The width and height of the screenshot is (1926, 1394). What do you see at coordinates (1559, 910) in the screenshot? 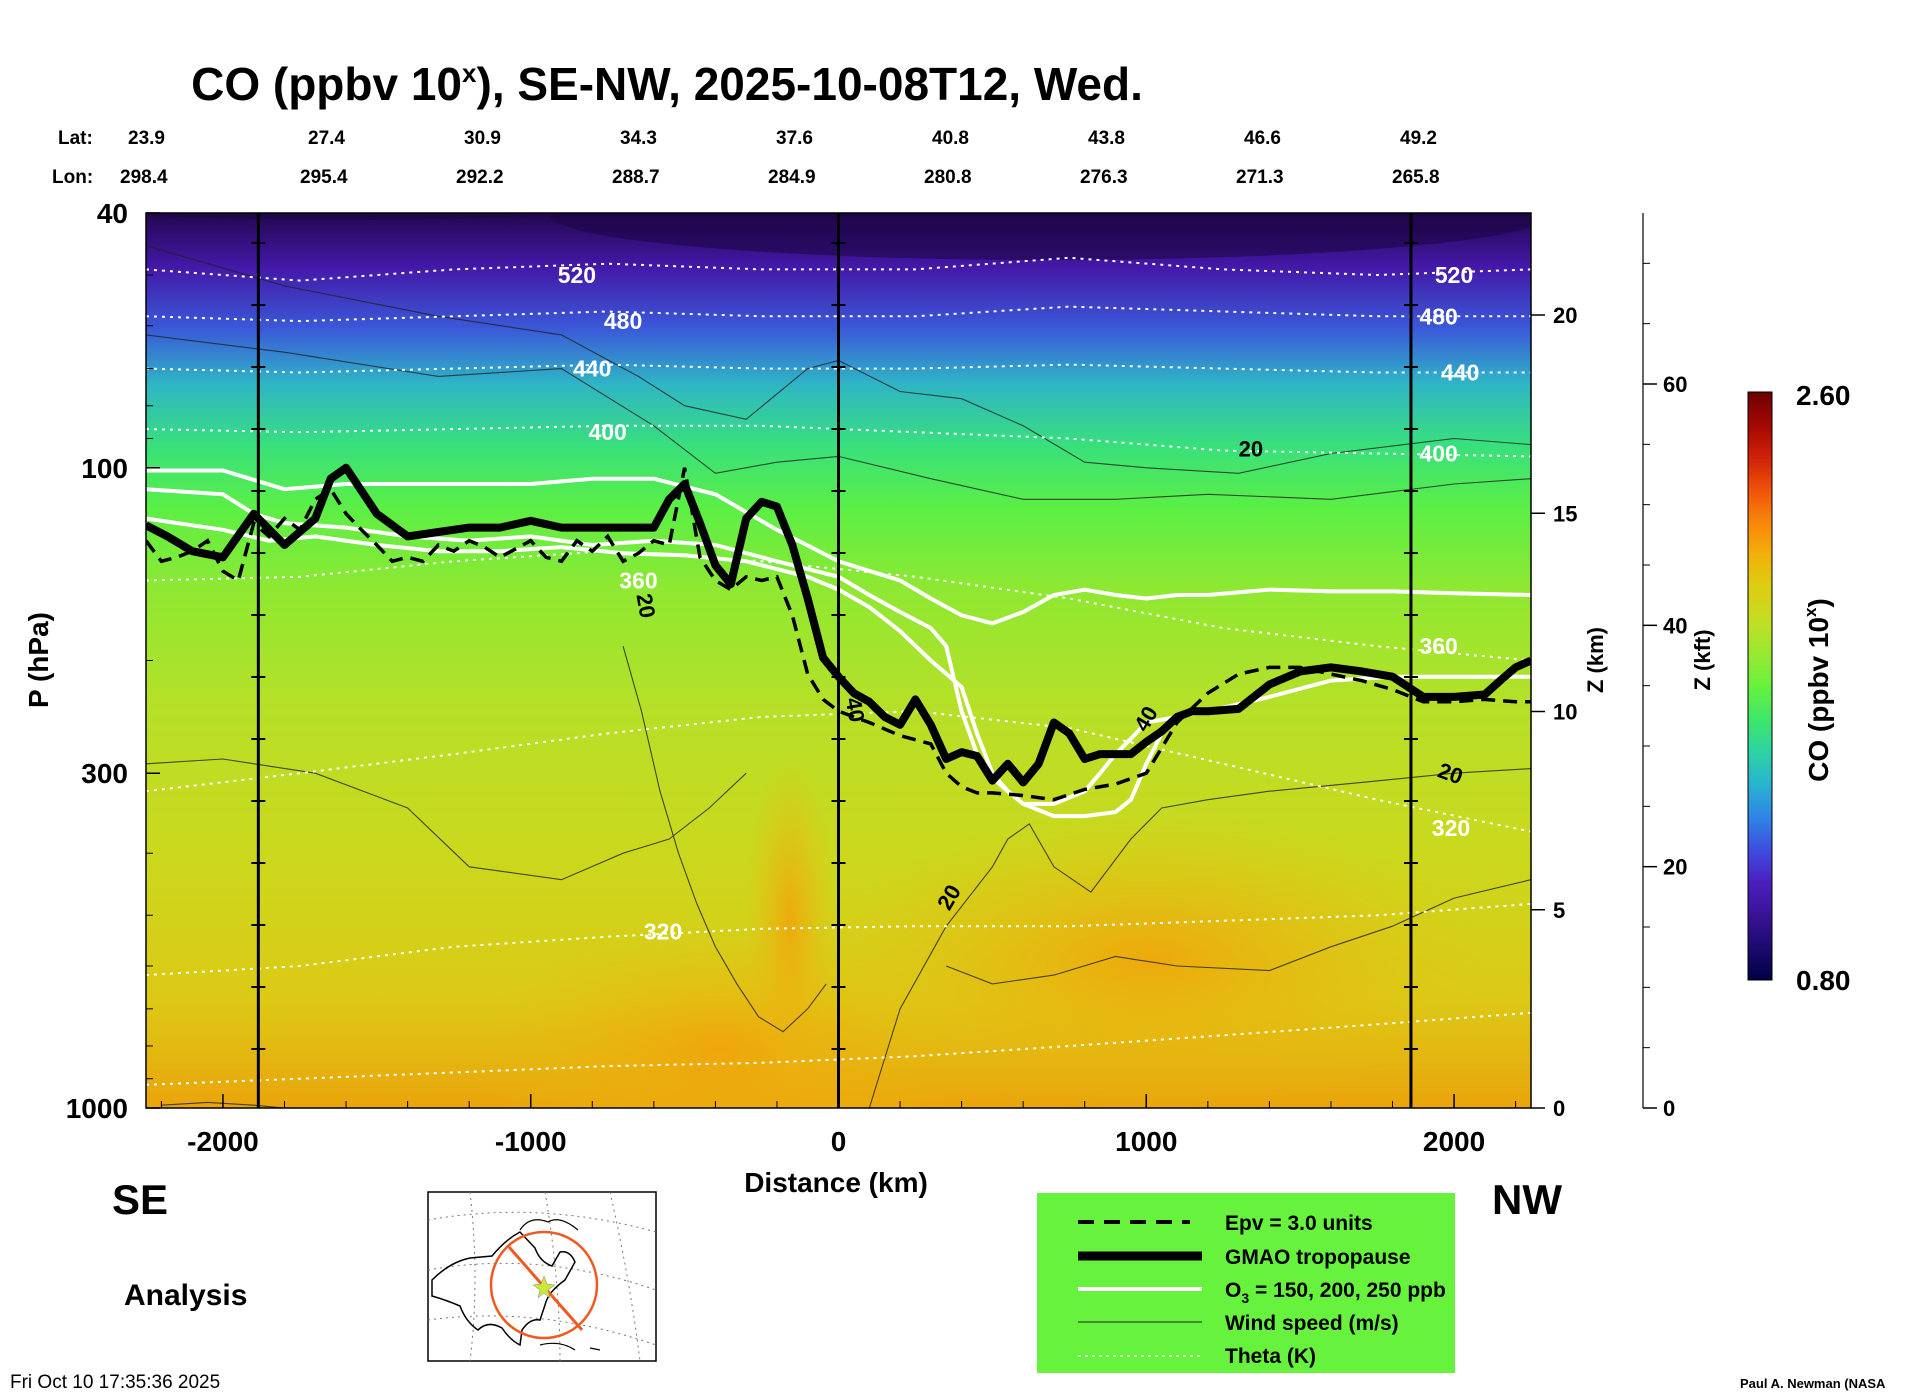
I see `z-km-tick-label: 5` at bounding box center [1559, 910].